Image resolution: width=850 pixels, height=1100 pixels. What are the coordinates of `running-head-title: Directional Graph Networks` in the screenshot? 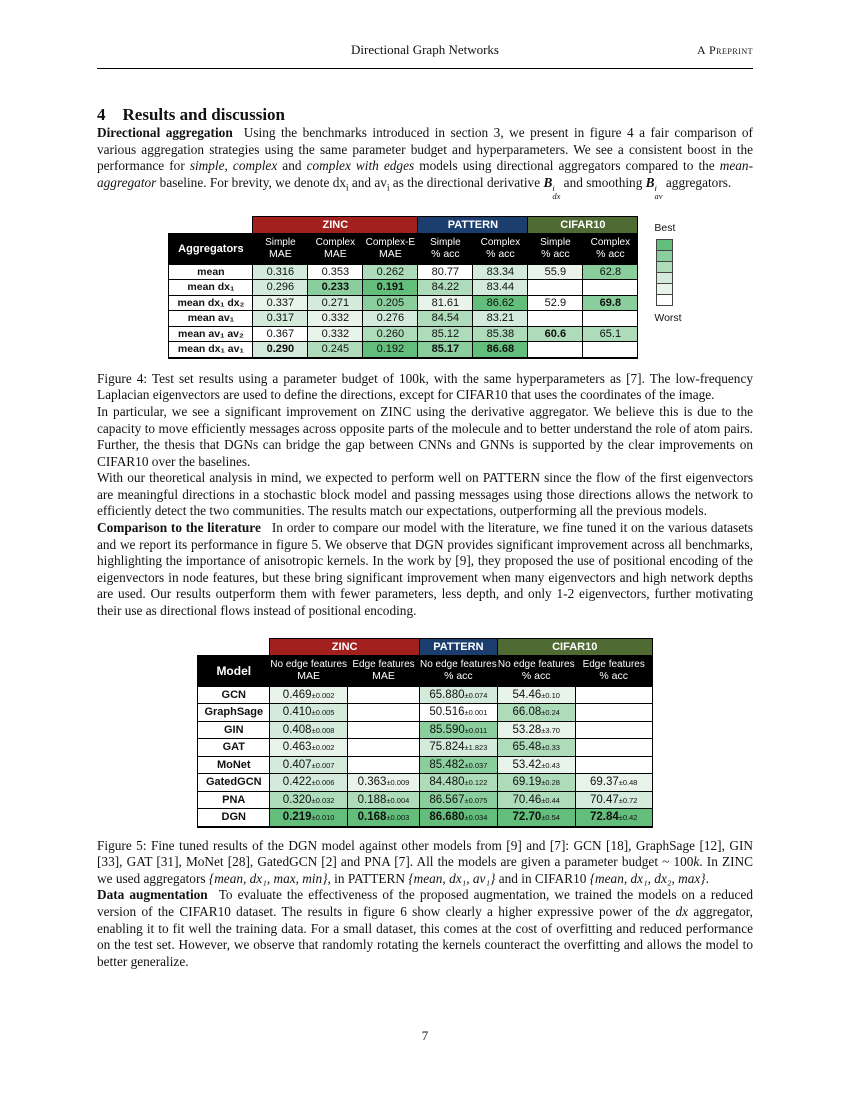 It's located at (424, 49).